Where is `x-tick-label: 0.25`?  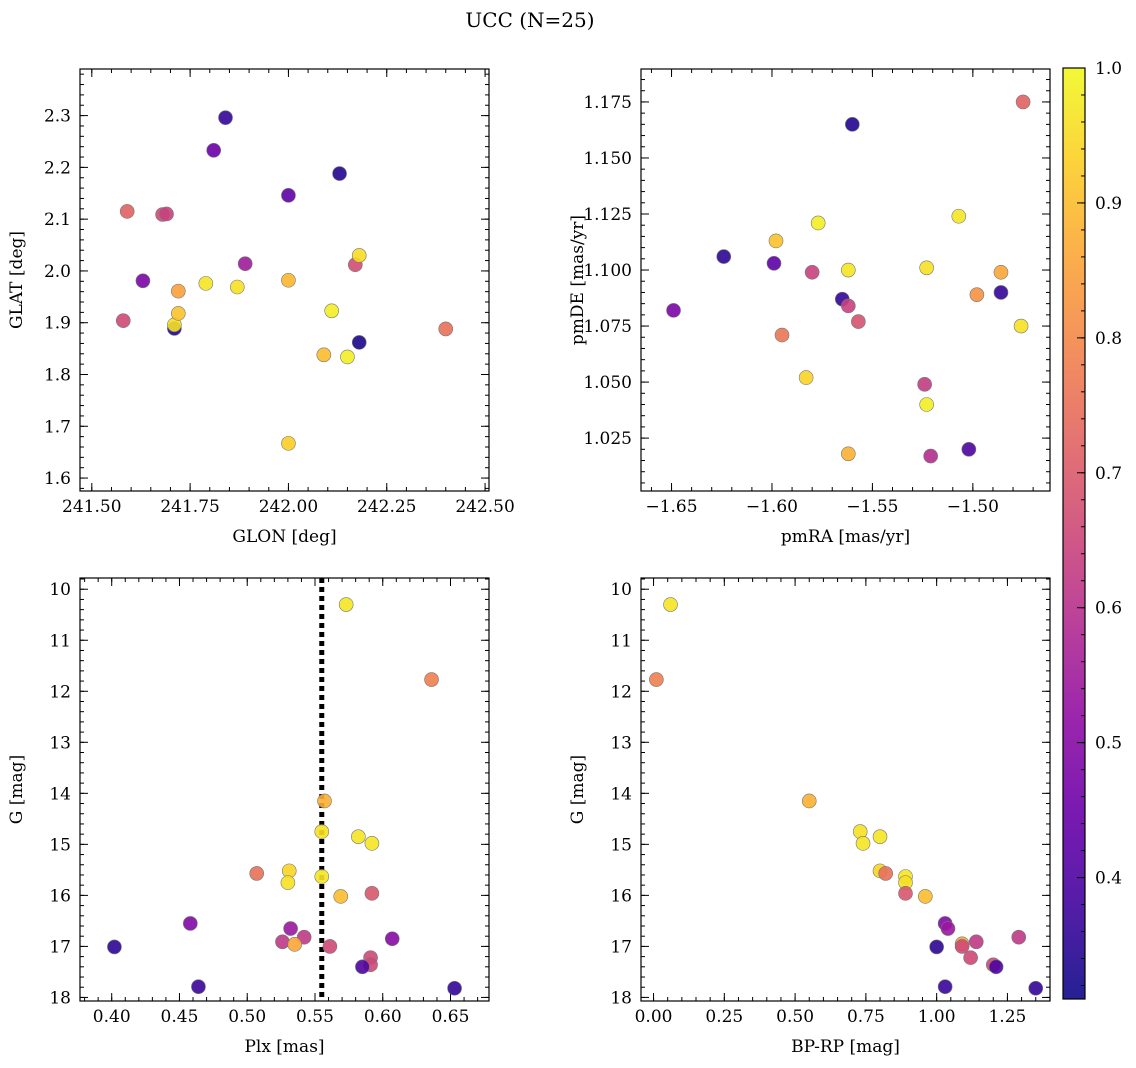 x-tick-label: 0.25 is located at coordinates (724, 1017).